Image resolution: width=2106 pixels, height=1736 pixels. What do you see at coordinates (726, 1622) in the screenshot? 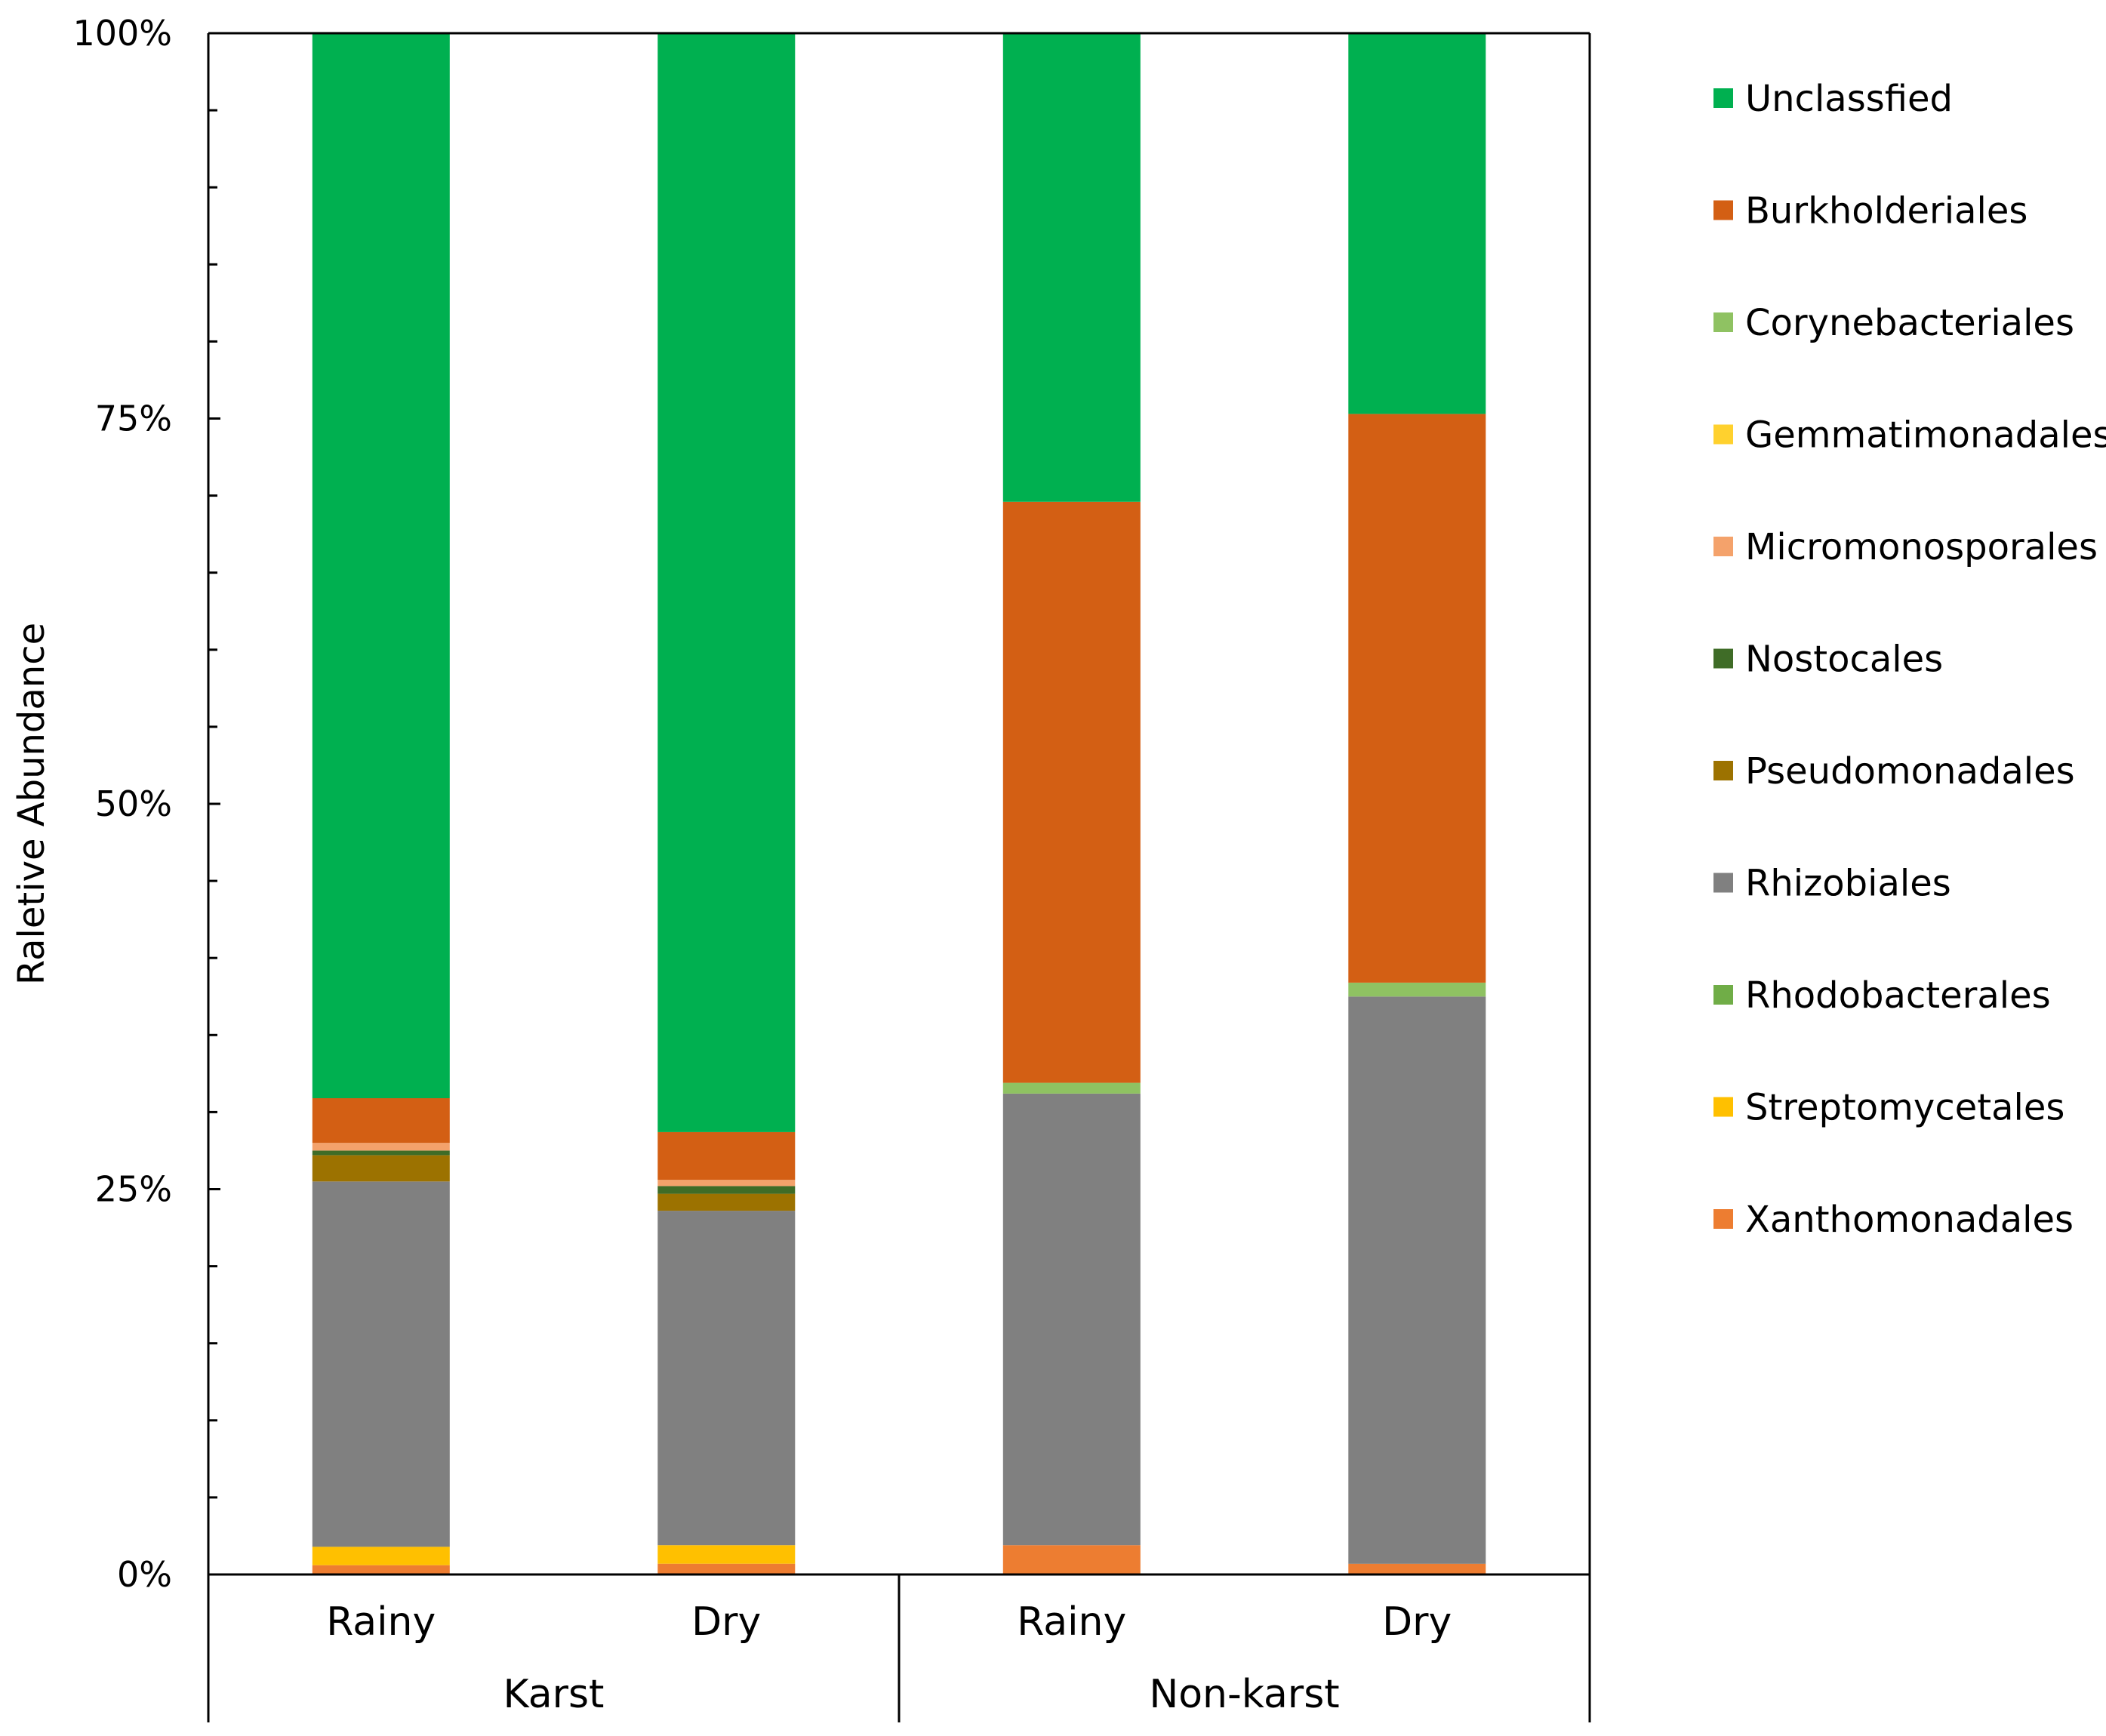
I see `x-category-label-1: Dry` at bounding box center [726, 1622].